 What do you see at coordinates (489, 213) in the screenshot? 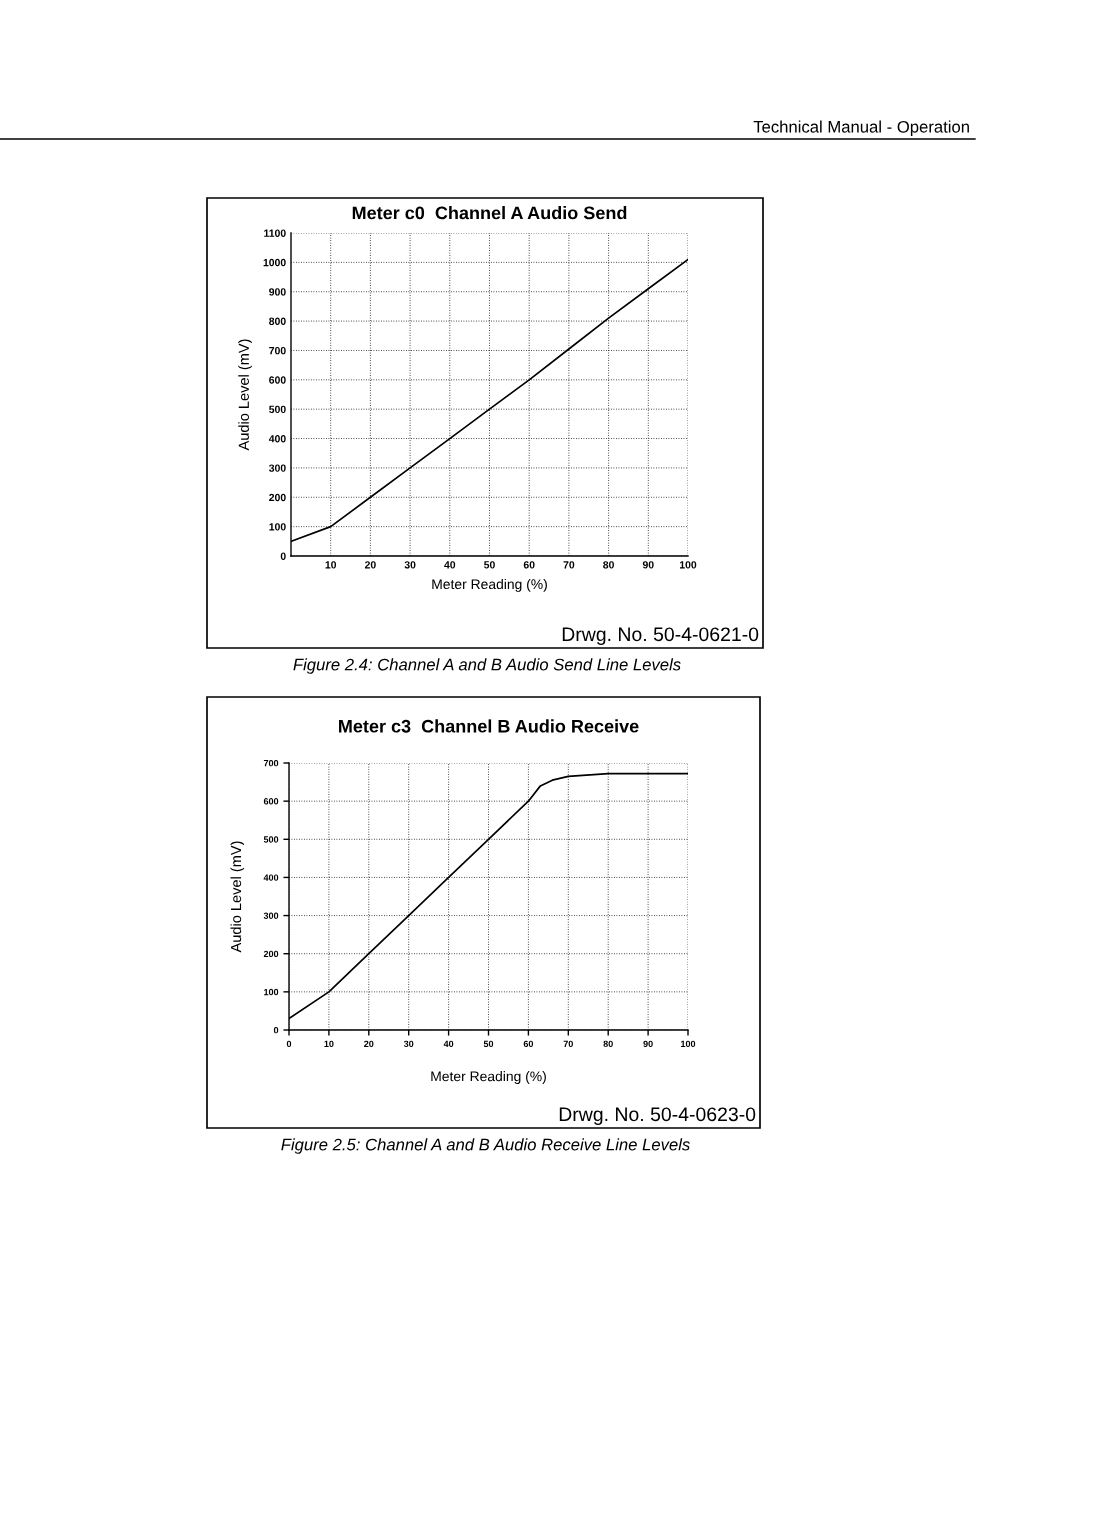
I see `chart-title: Meter c0 Channel A Audio Send` at bounding box center [489, 213].